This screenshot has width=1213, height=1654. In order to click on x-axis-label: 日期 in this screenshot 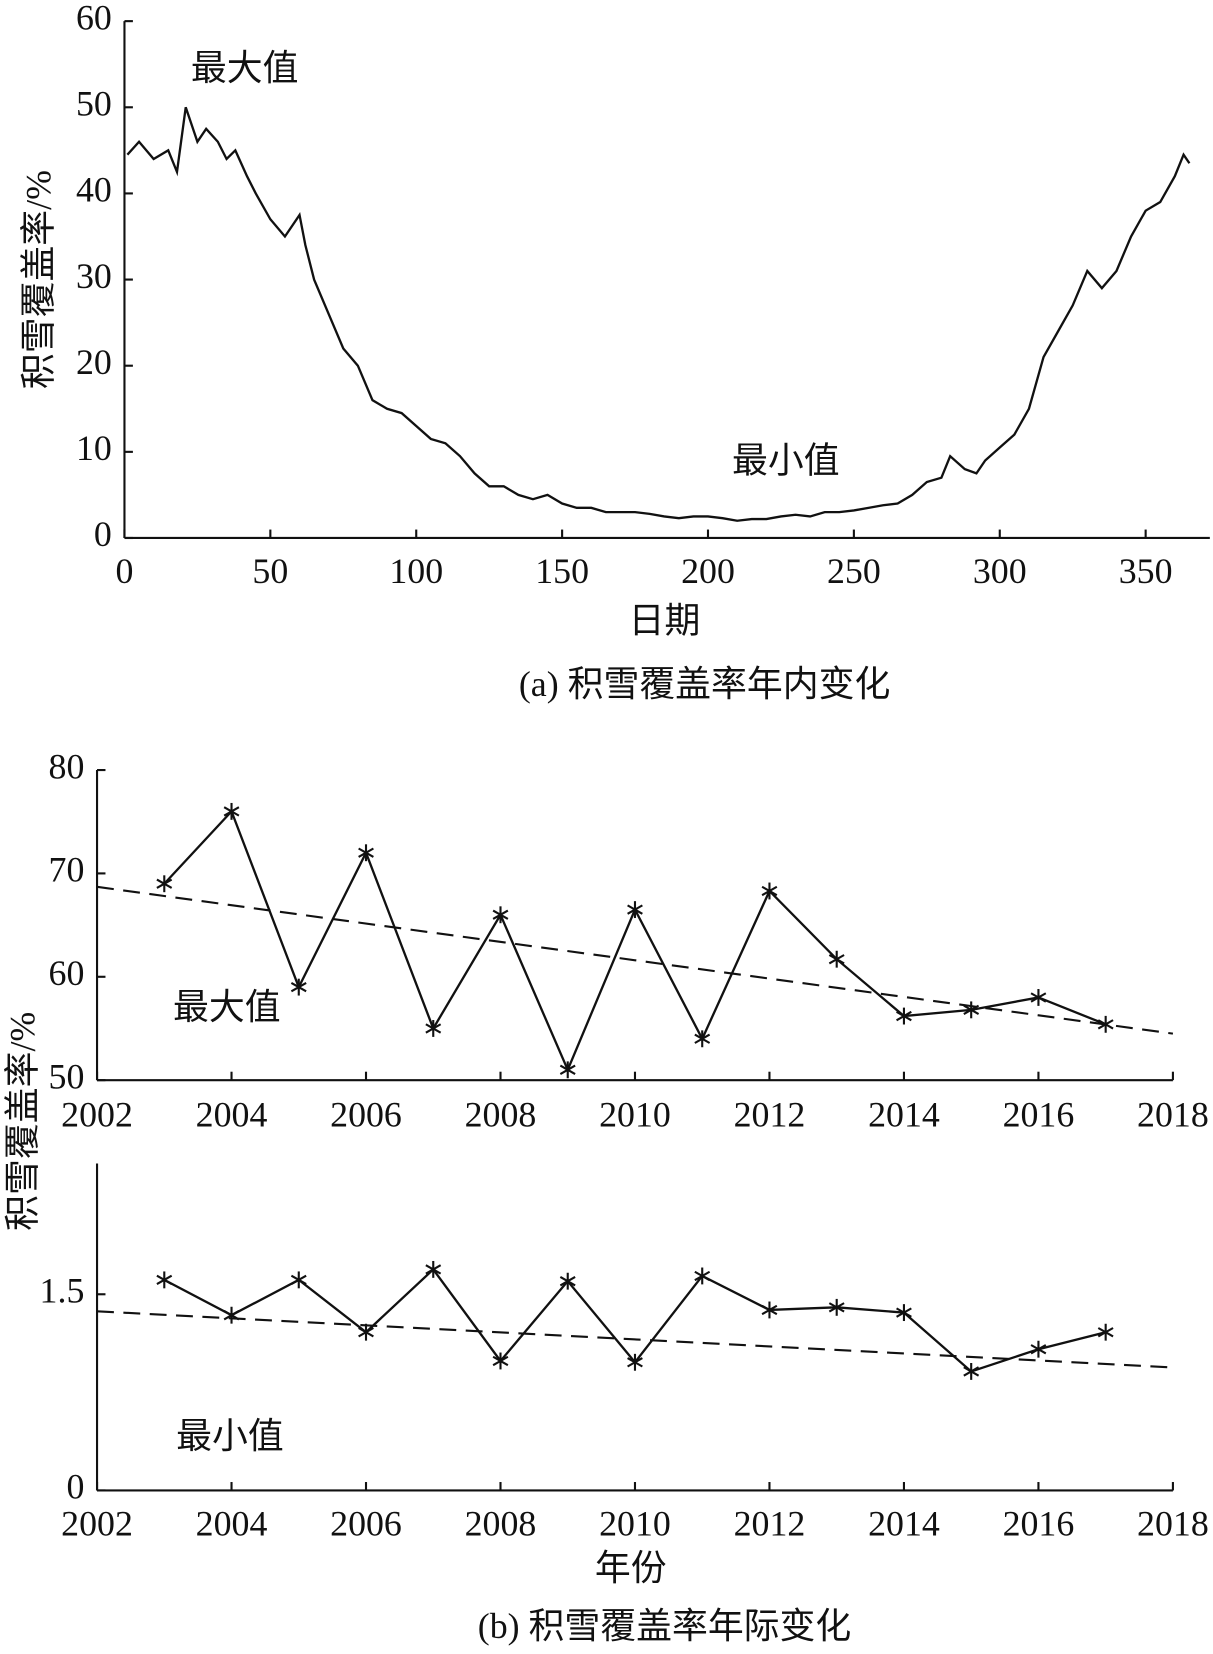, I will do `click(665, 621)`.